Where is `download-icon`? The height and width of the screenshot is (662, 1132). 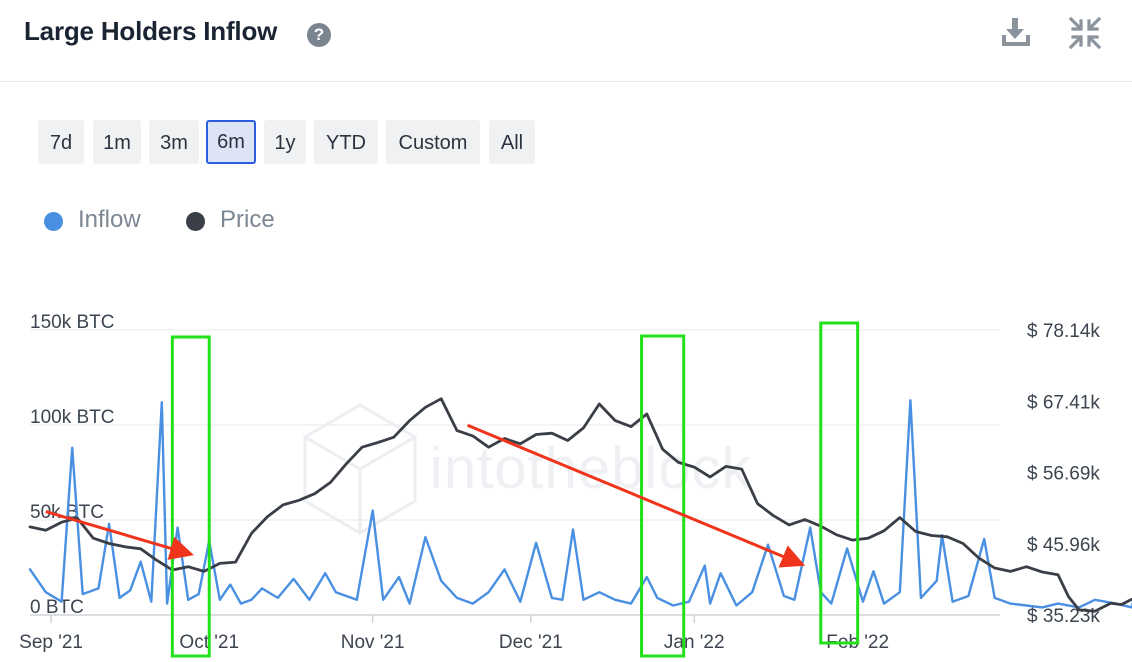 download-icon is located at coordinates (1017, 33).